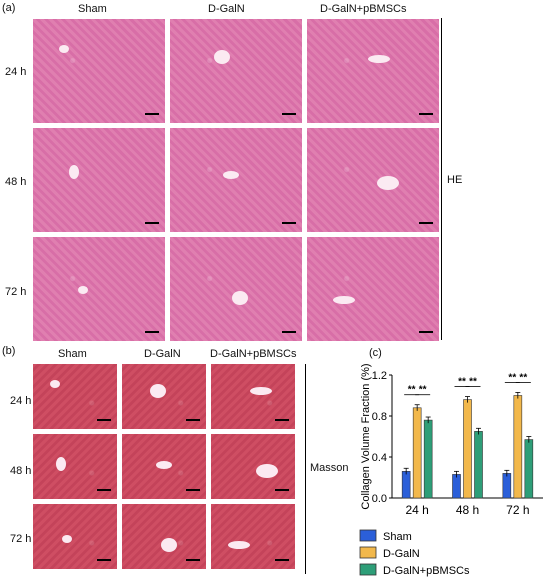  Describe the element at coordinates (99, 180) in the screenshot. I see `he-micrograph-r2-c1` at that location.